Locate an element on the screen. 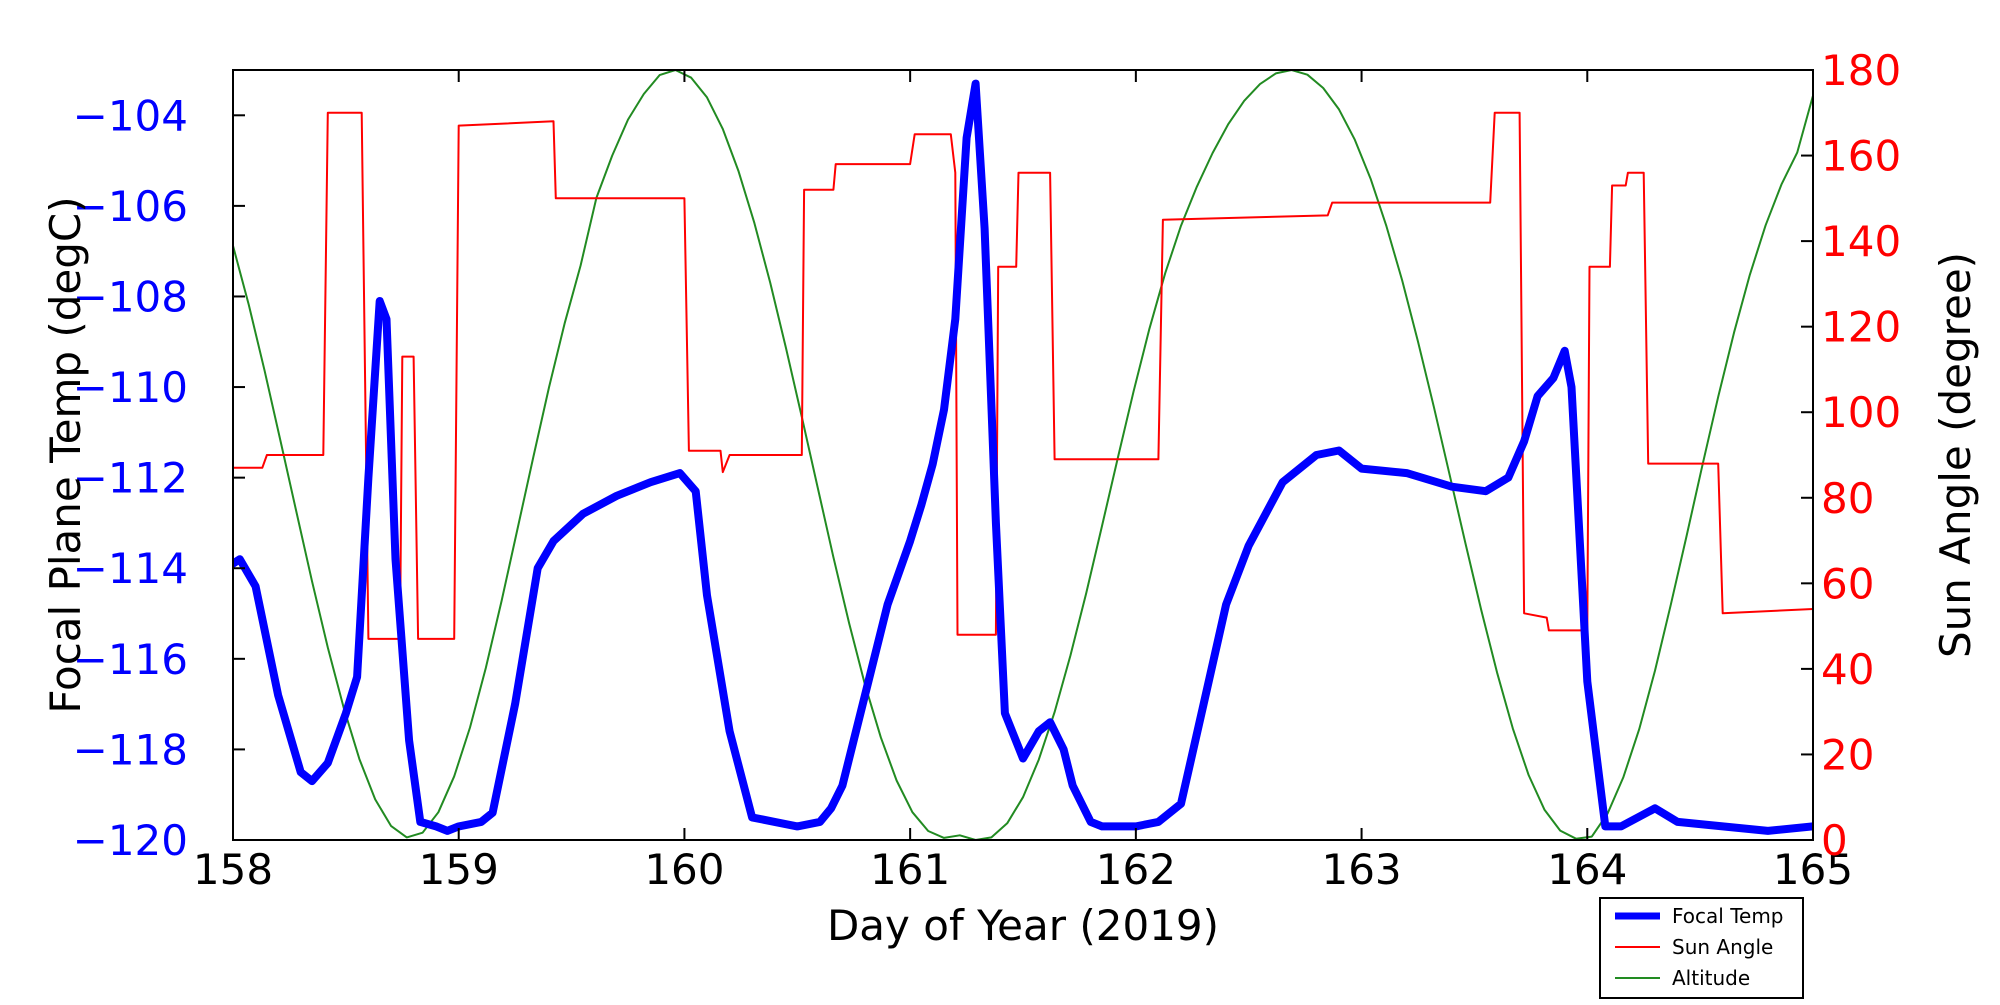 The image size is (2000, 1005). x-tick-label-164: 164 is located at coordinates (1587, 869).